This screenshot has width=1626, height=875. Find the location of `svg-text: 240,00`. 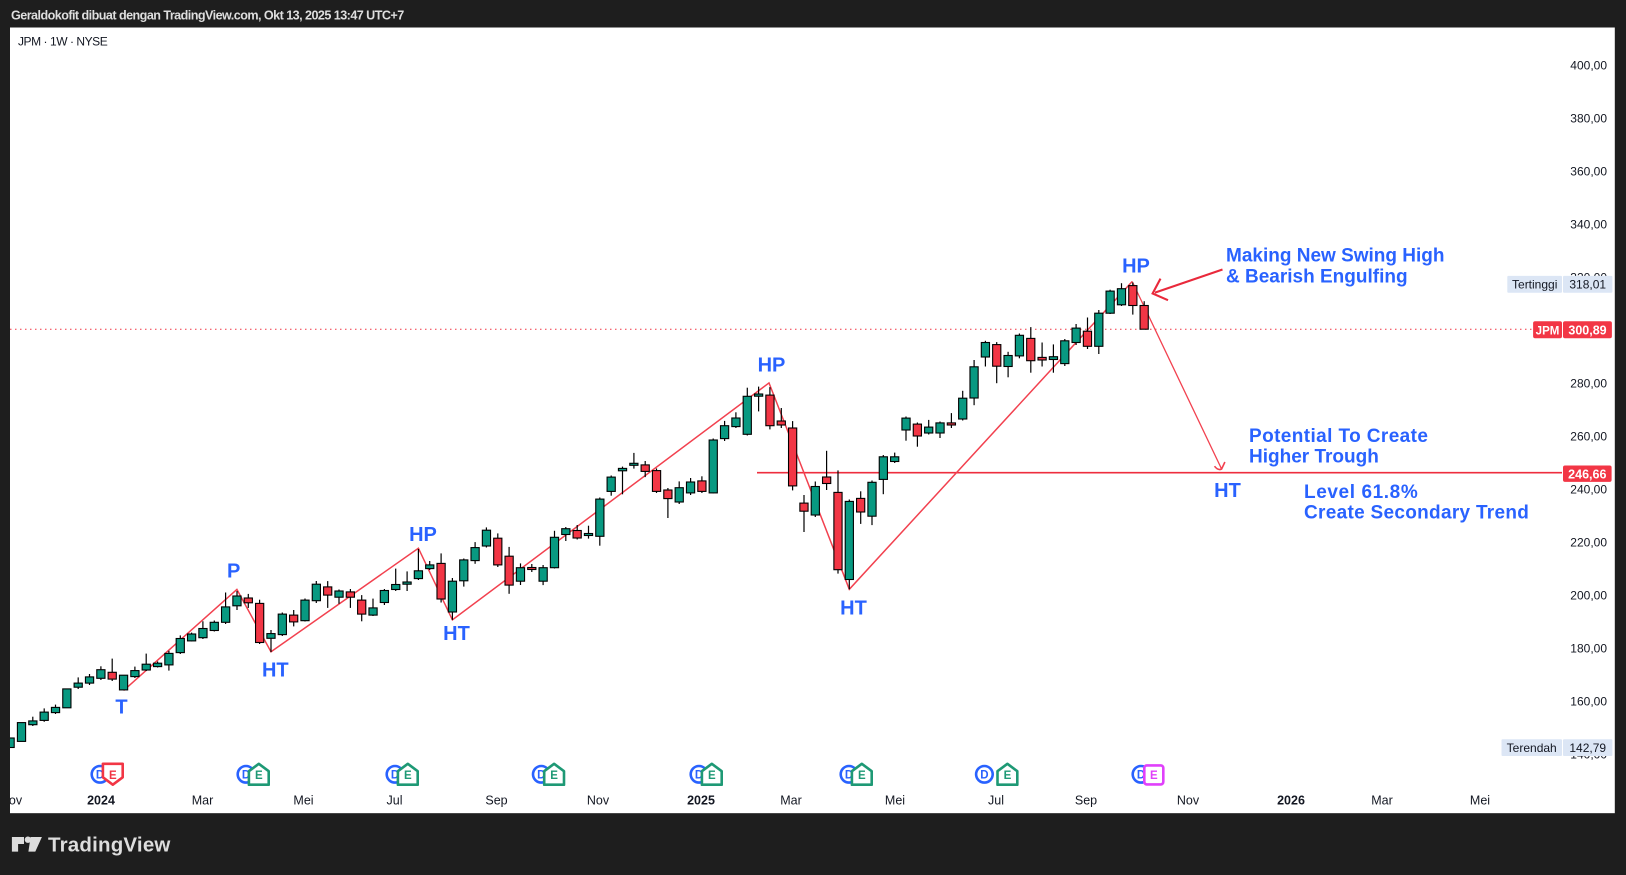

svg-text: 240,00 is located at coordinates (1588, 489).